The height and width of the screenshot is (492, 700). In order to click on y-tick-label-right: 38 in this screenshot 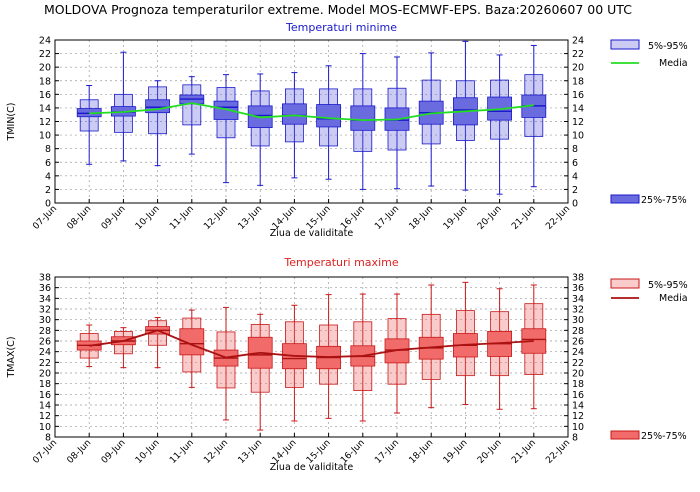, I will do `click(578, 278)`.